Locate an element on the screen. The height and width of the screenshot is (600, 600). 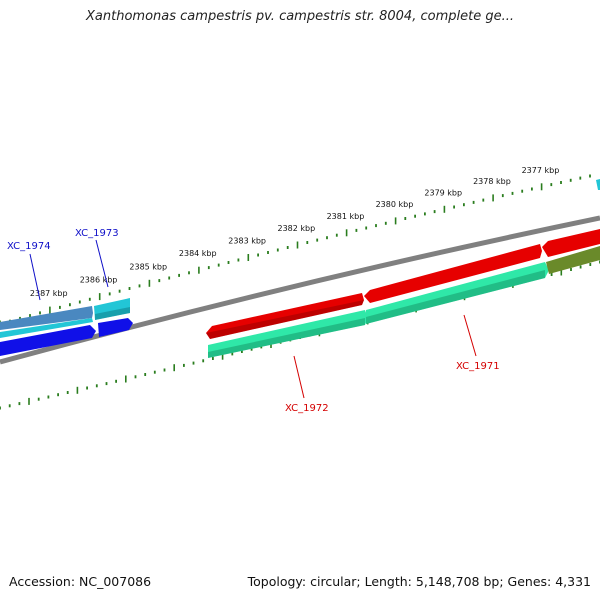
callout-line-xc-1972 is located at coordinates (299, 377).